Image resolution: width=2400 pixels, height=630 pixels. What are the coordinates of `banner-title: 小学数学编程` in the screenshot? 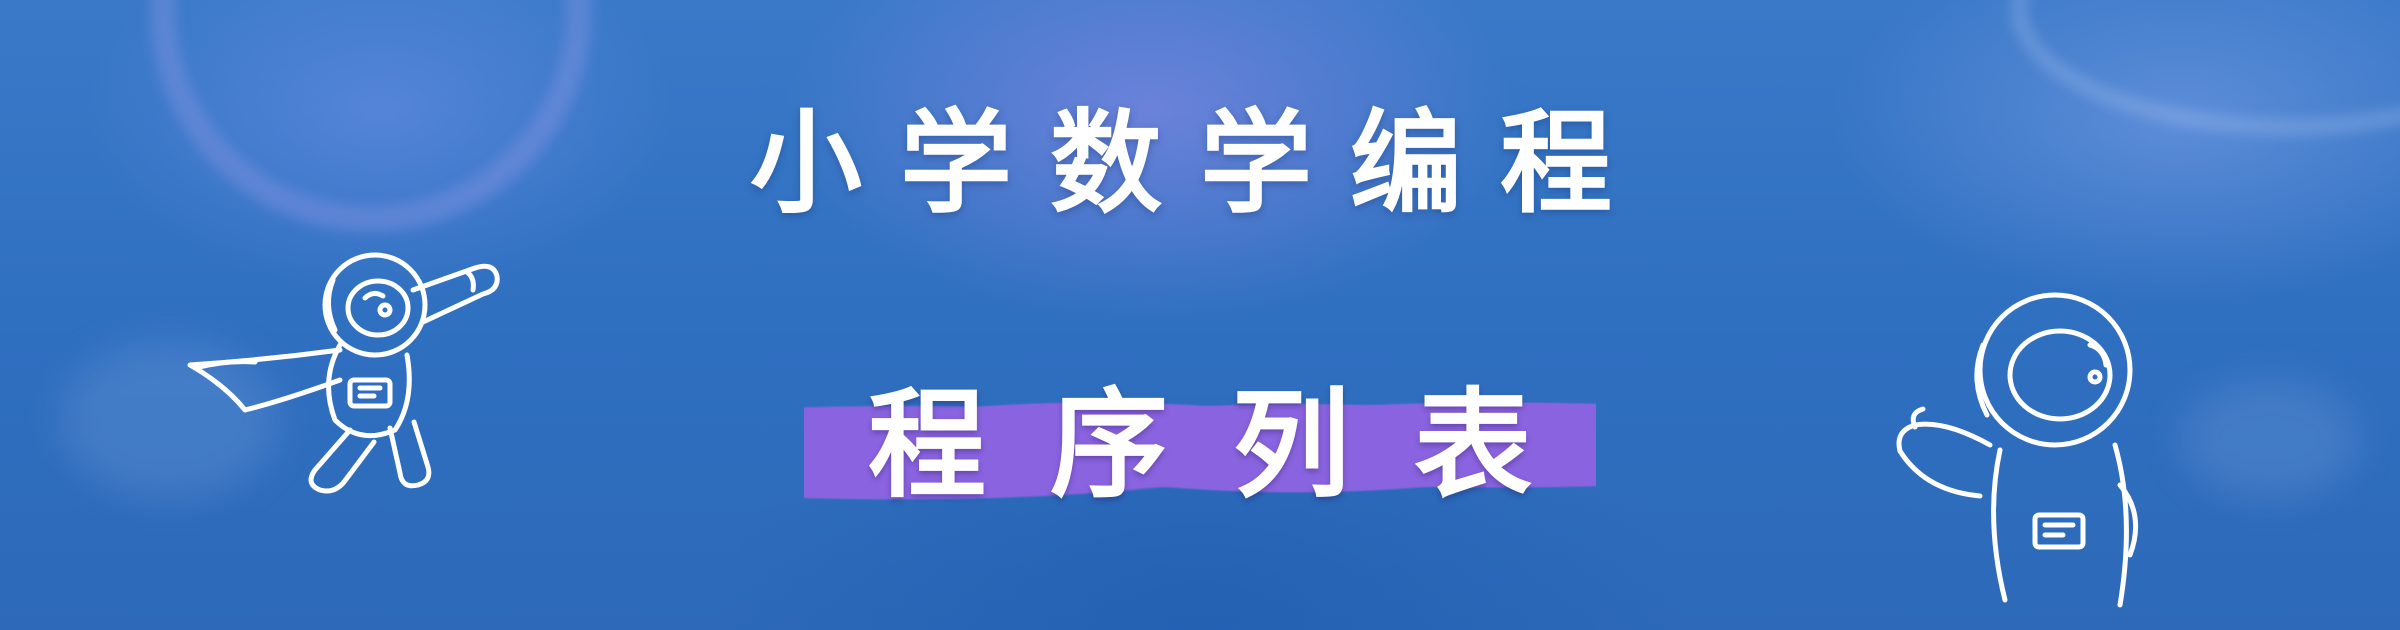 It's located at (1200, 164).